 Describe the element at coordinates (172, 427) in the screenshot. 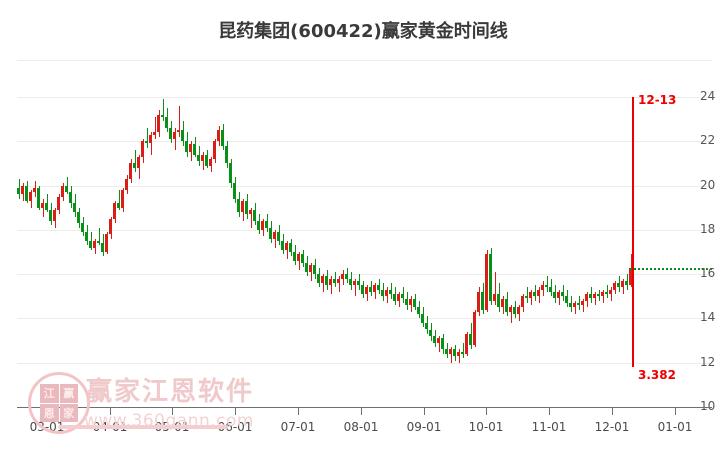

I see `x-tick-label: 05-01` at that location.